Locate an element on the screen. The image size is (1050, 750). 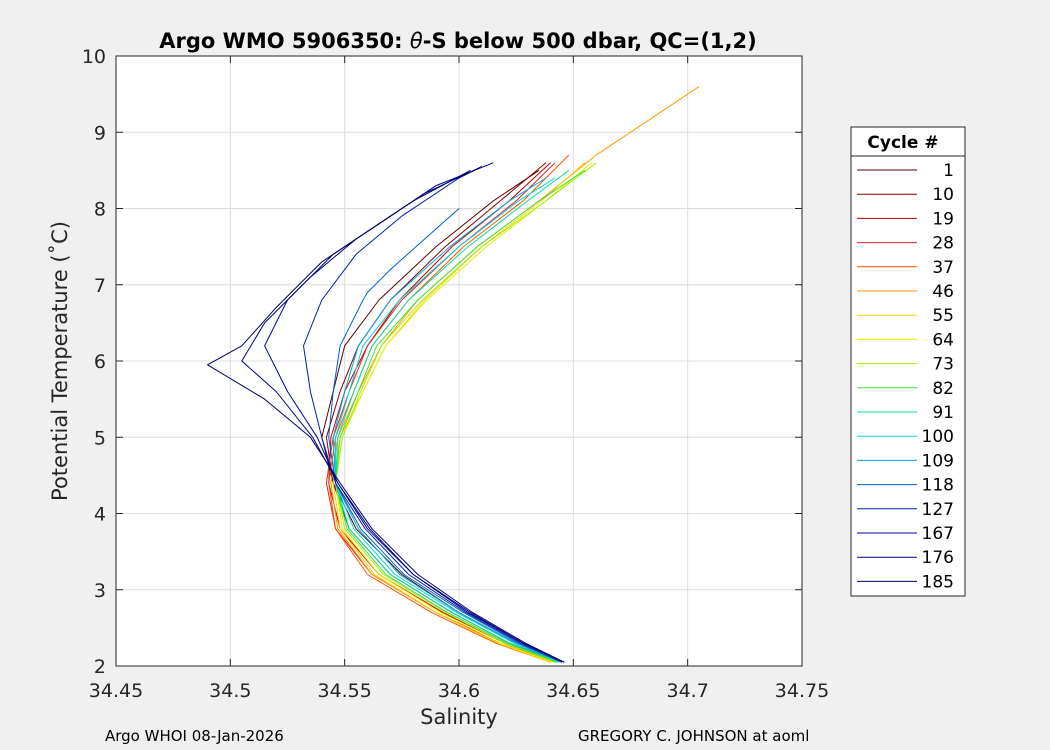
legend-label-cycle-64: 64 is located at coordinates (943, 340).